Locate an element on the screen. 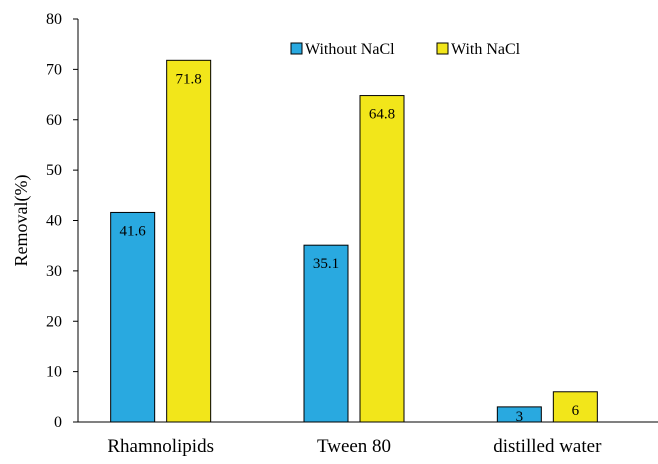  y-tick-label: 40 is located at coordinates (54, 221).